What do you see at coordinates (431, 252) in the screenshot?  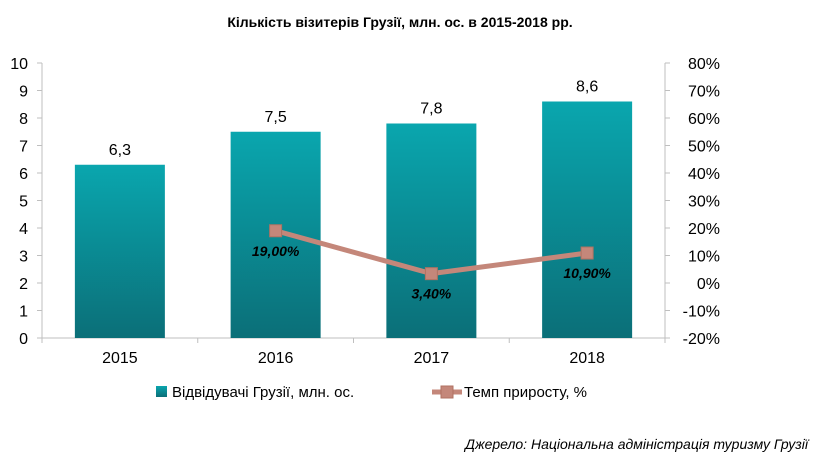 I see `growth-line` at bounding box center [431, 252].